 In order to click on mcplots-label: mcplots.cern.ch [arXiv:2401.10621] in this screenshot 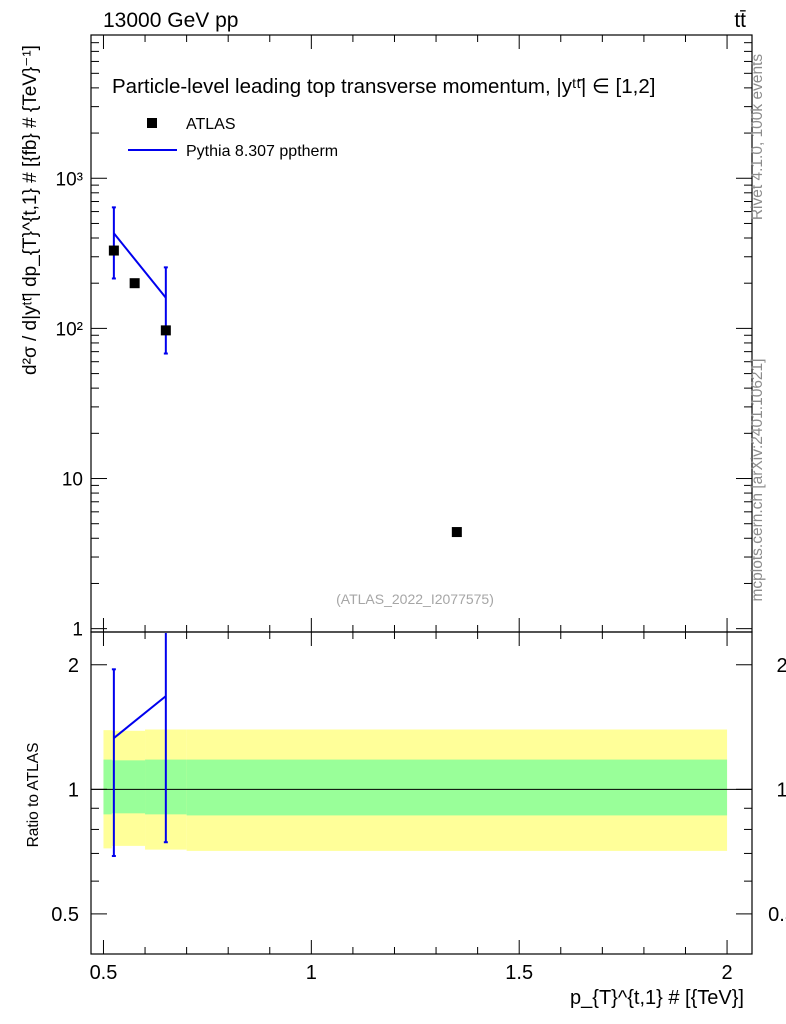, I will do `click(757, 480)`.